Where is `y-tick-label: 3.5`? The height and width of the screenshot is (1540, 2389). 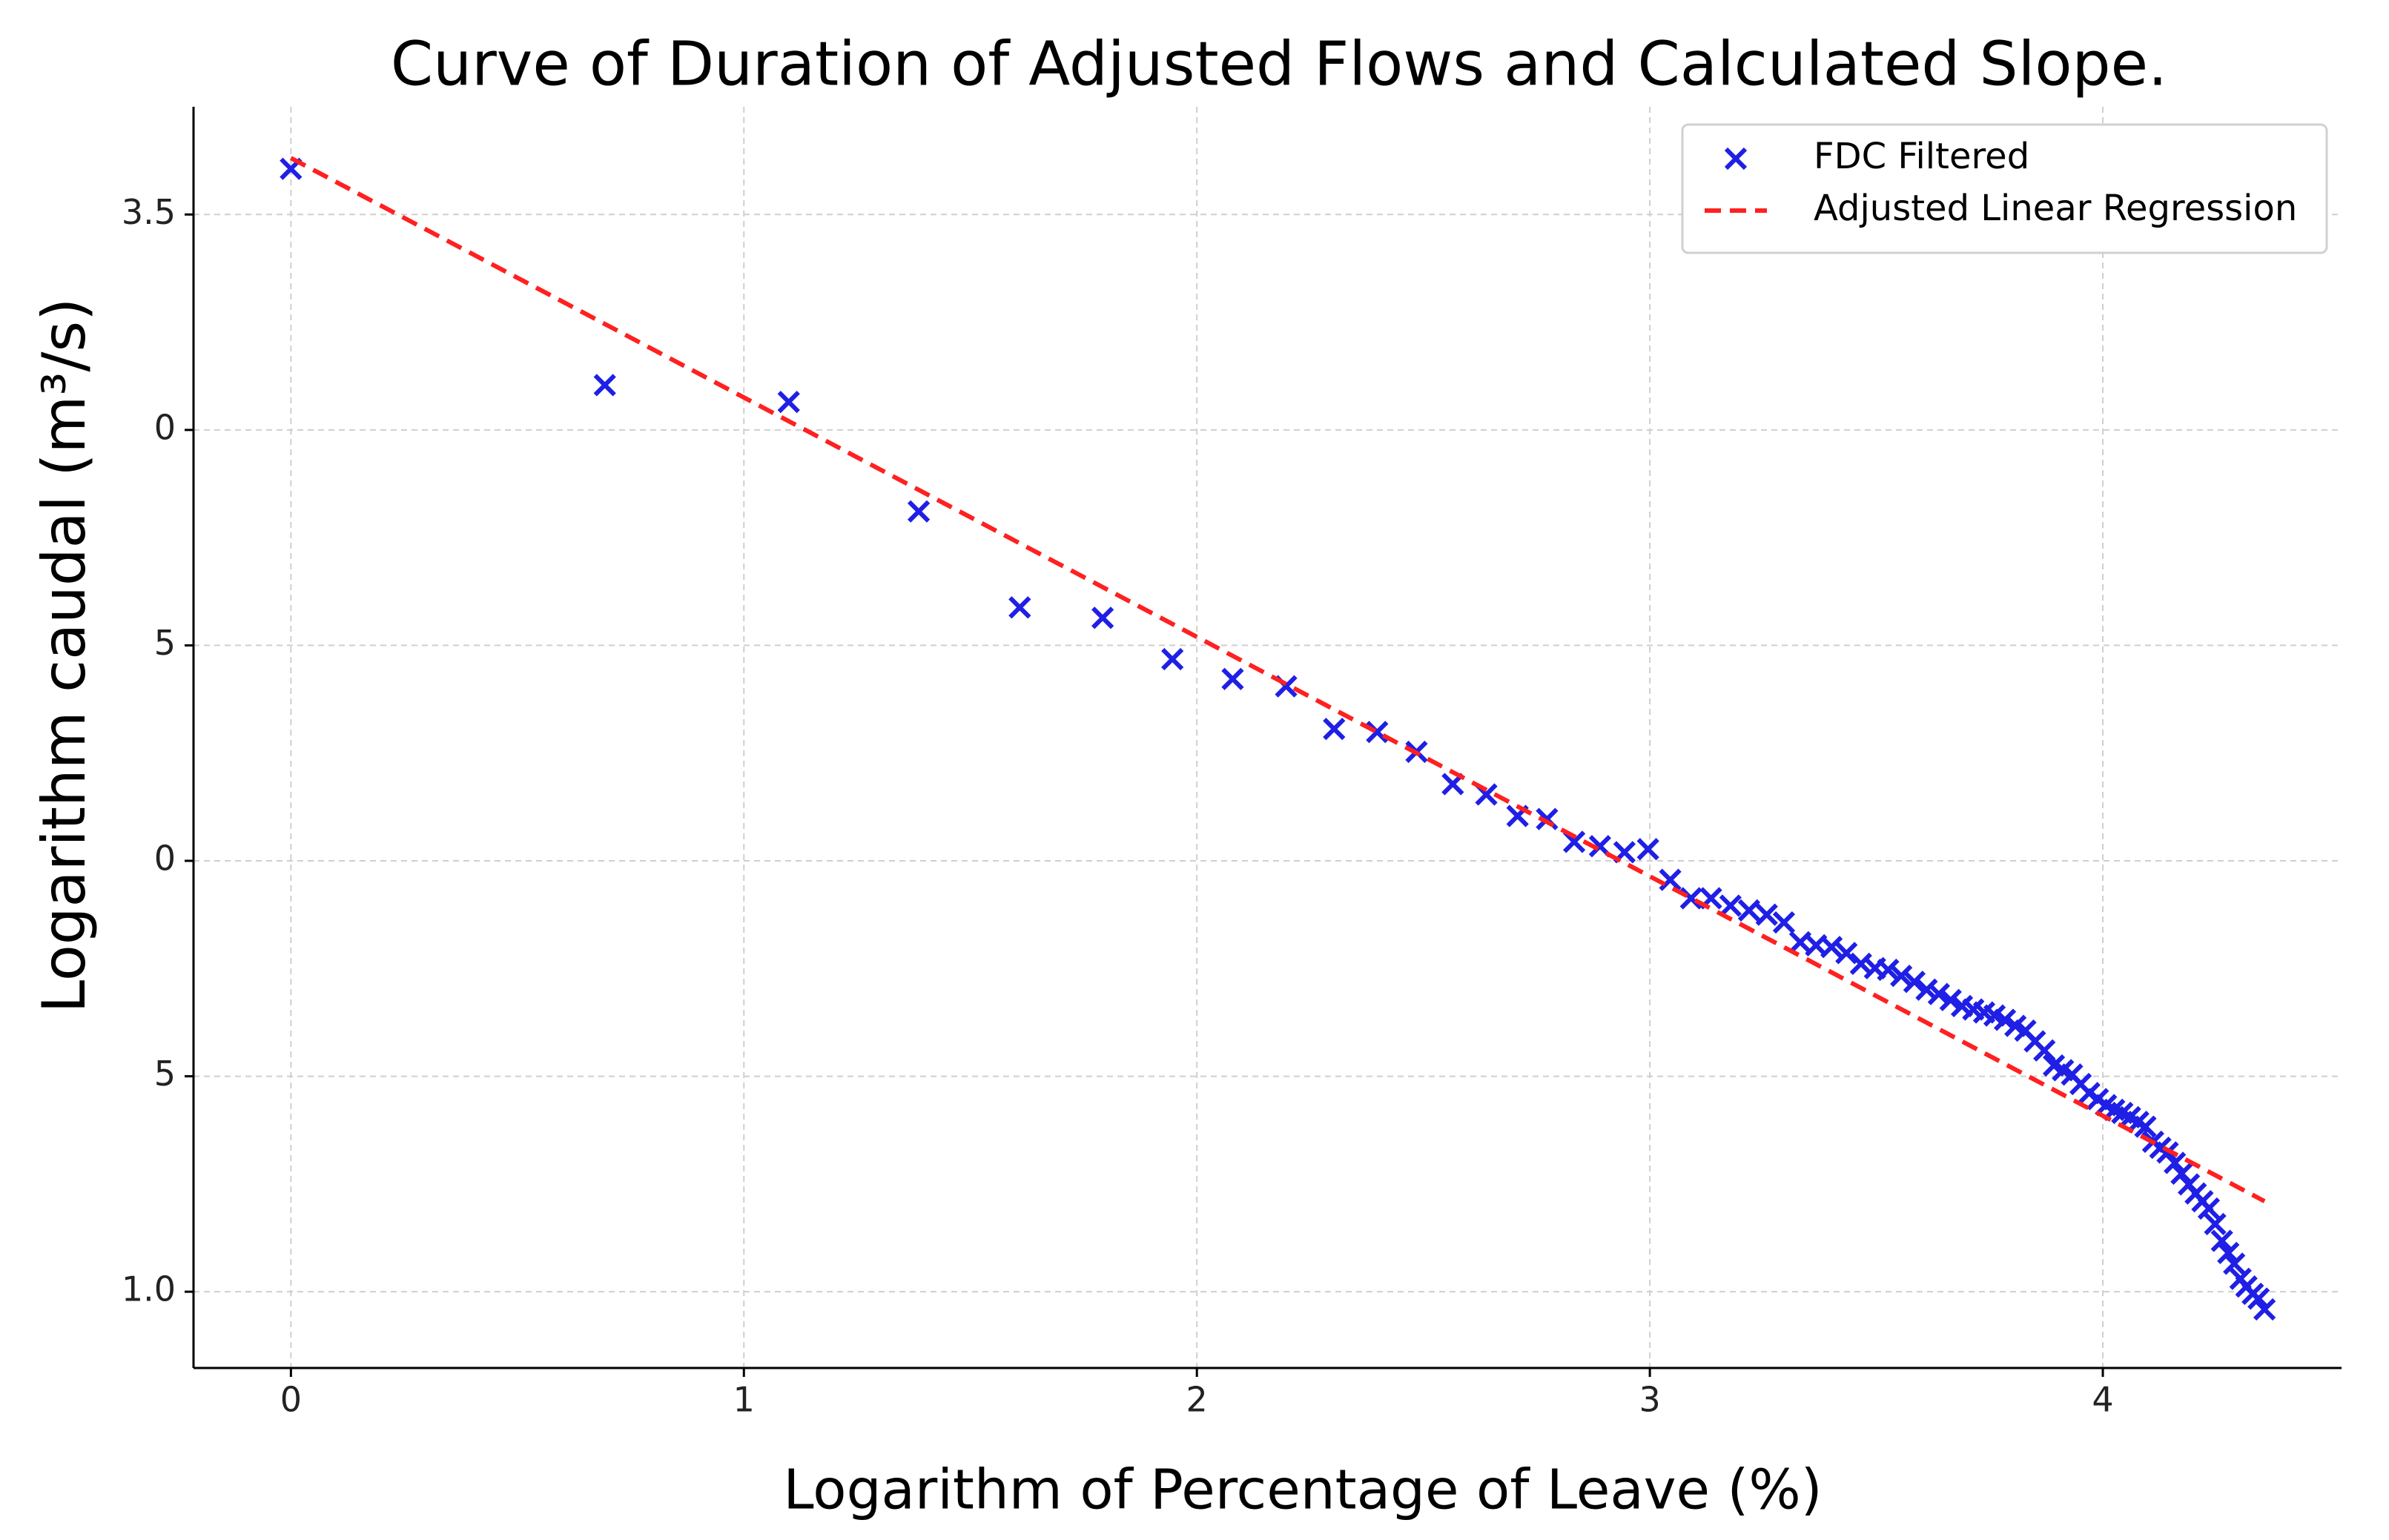
y-tick-label: 3.5 is located at coordinates (149, 212).